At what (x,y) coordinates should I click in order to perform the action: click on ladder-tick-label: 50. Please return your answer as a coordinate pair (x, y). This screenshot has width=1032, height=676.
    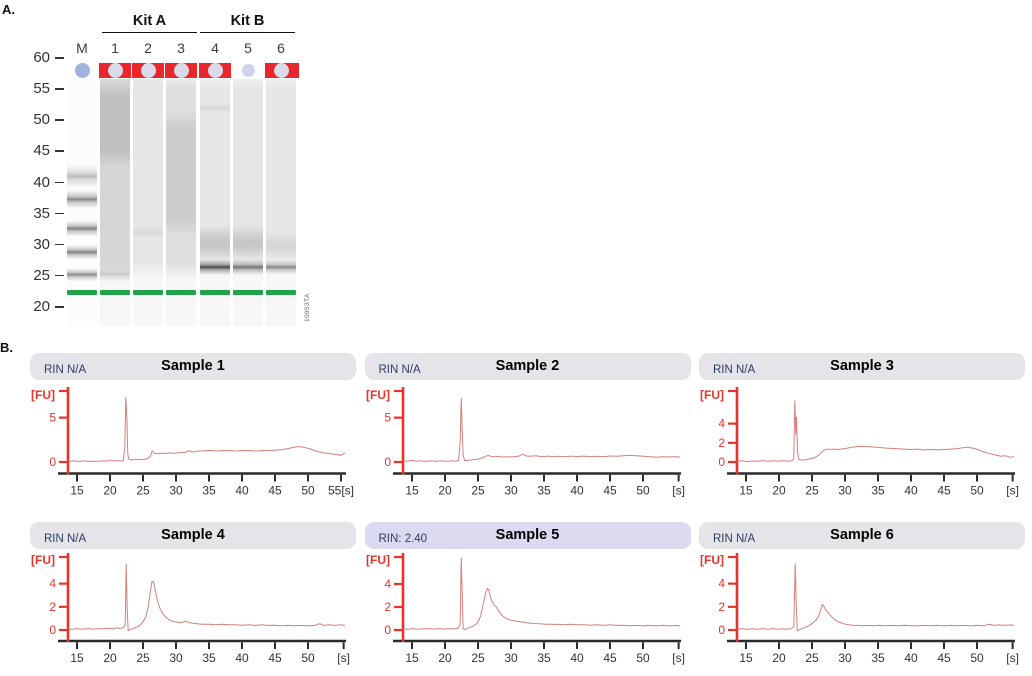
    Looking at the image, I should click on (41, 120).